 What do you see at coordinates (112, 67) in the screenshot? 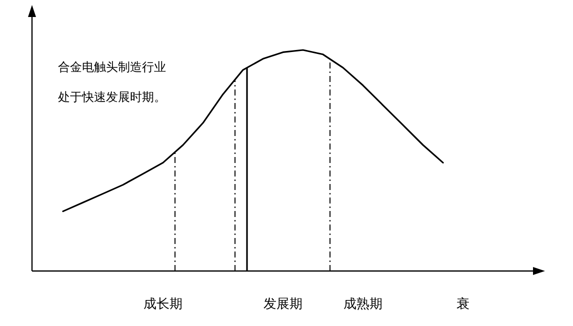
I see `annotation: 合金电触头制造行业` at bounding box center [112, 67].